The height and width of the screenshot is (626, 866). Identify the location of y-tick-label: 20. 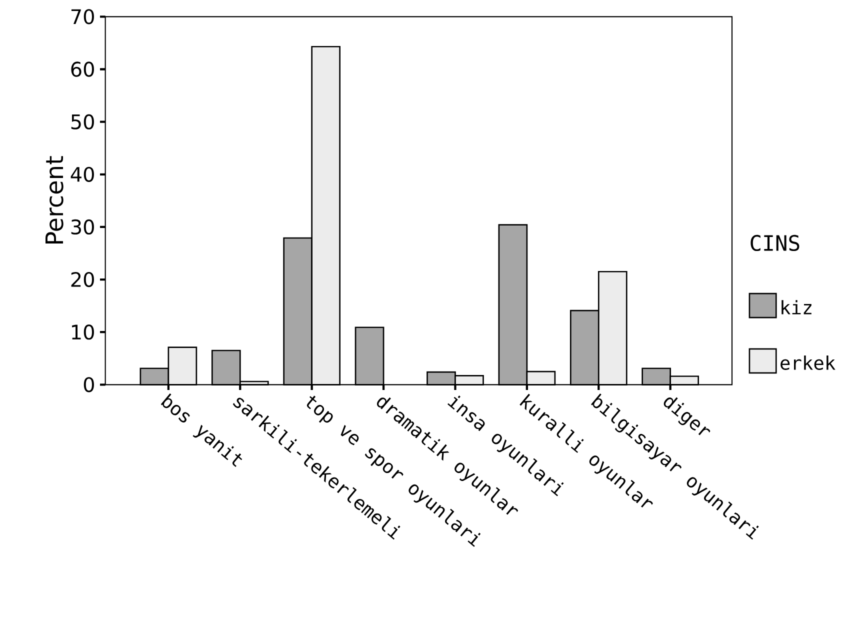
(82, 280).